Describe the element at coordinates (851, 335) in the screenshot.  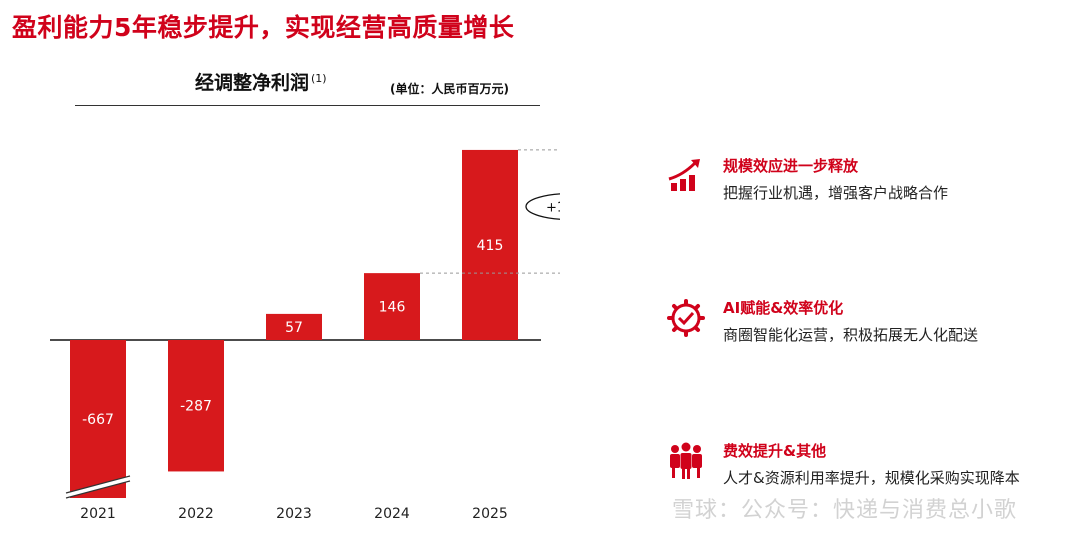
I see `panel-desc: 商圈智能化运营，积极拓展无人化配送` at that location.